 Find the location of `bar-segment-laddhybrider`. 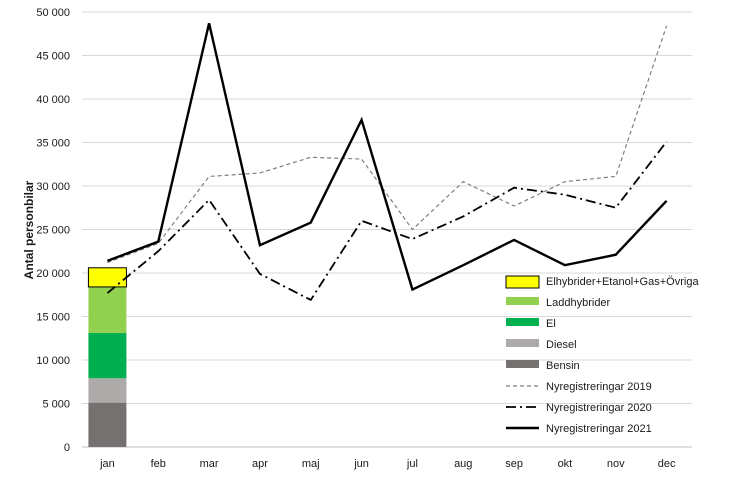

bar-segment-laddhybrider is located at coordinates (107, 310).